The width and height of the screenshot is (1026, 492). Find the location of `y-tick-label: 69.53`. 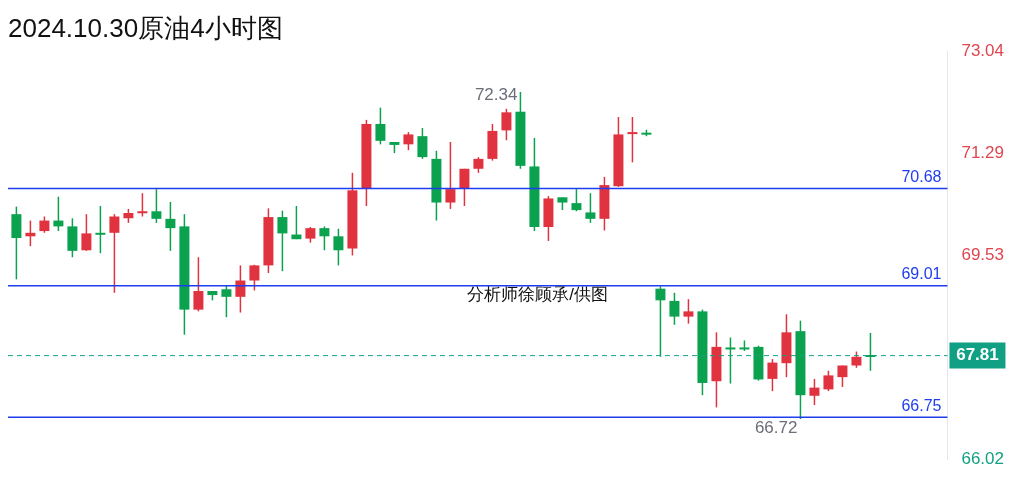

y-tick-label: 69.53 is located at coordinates (983, 255).